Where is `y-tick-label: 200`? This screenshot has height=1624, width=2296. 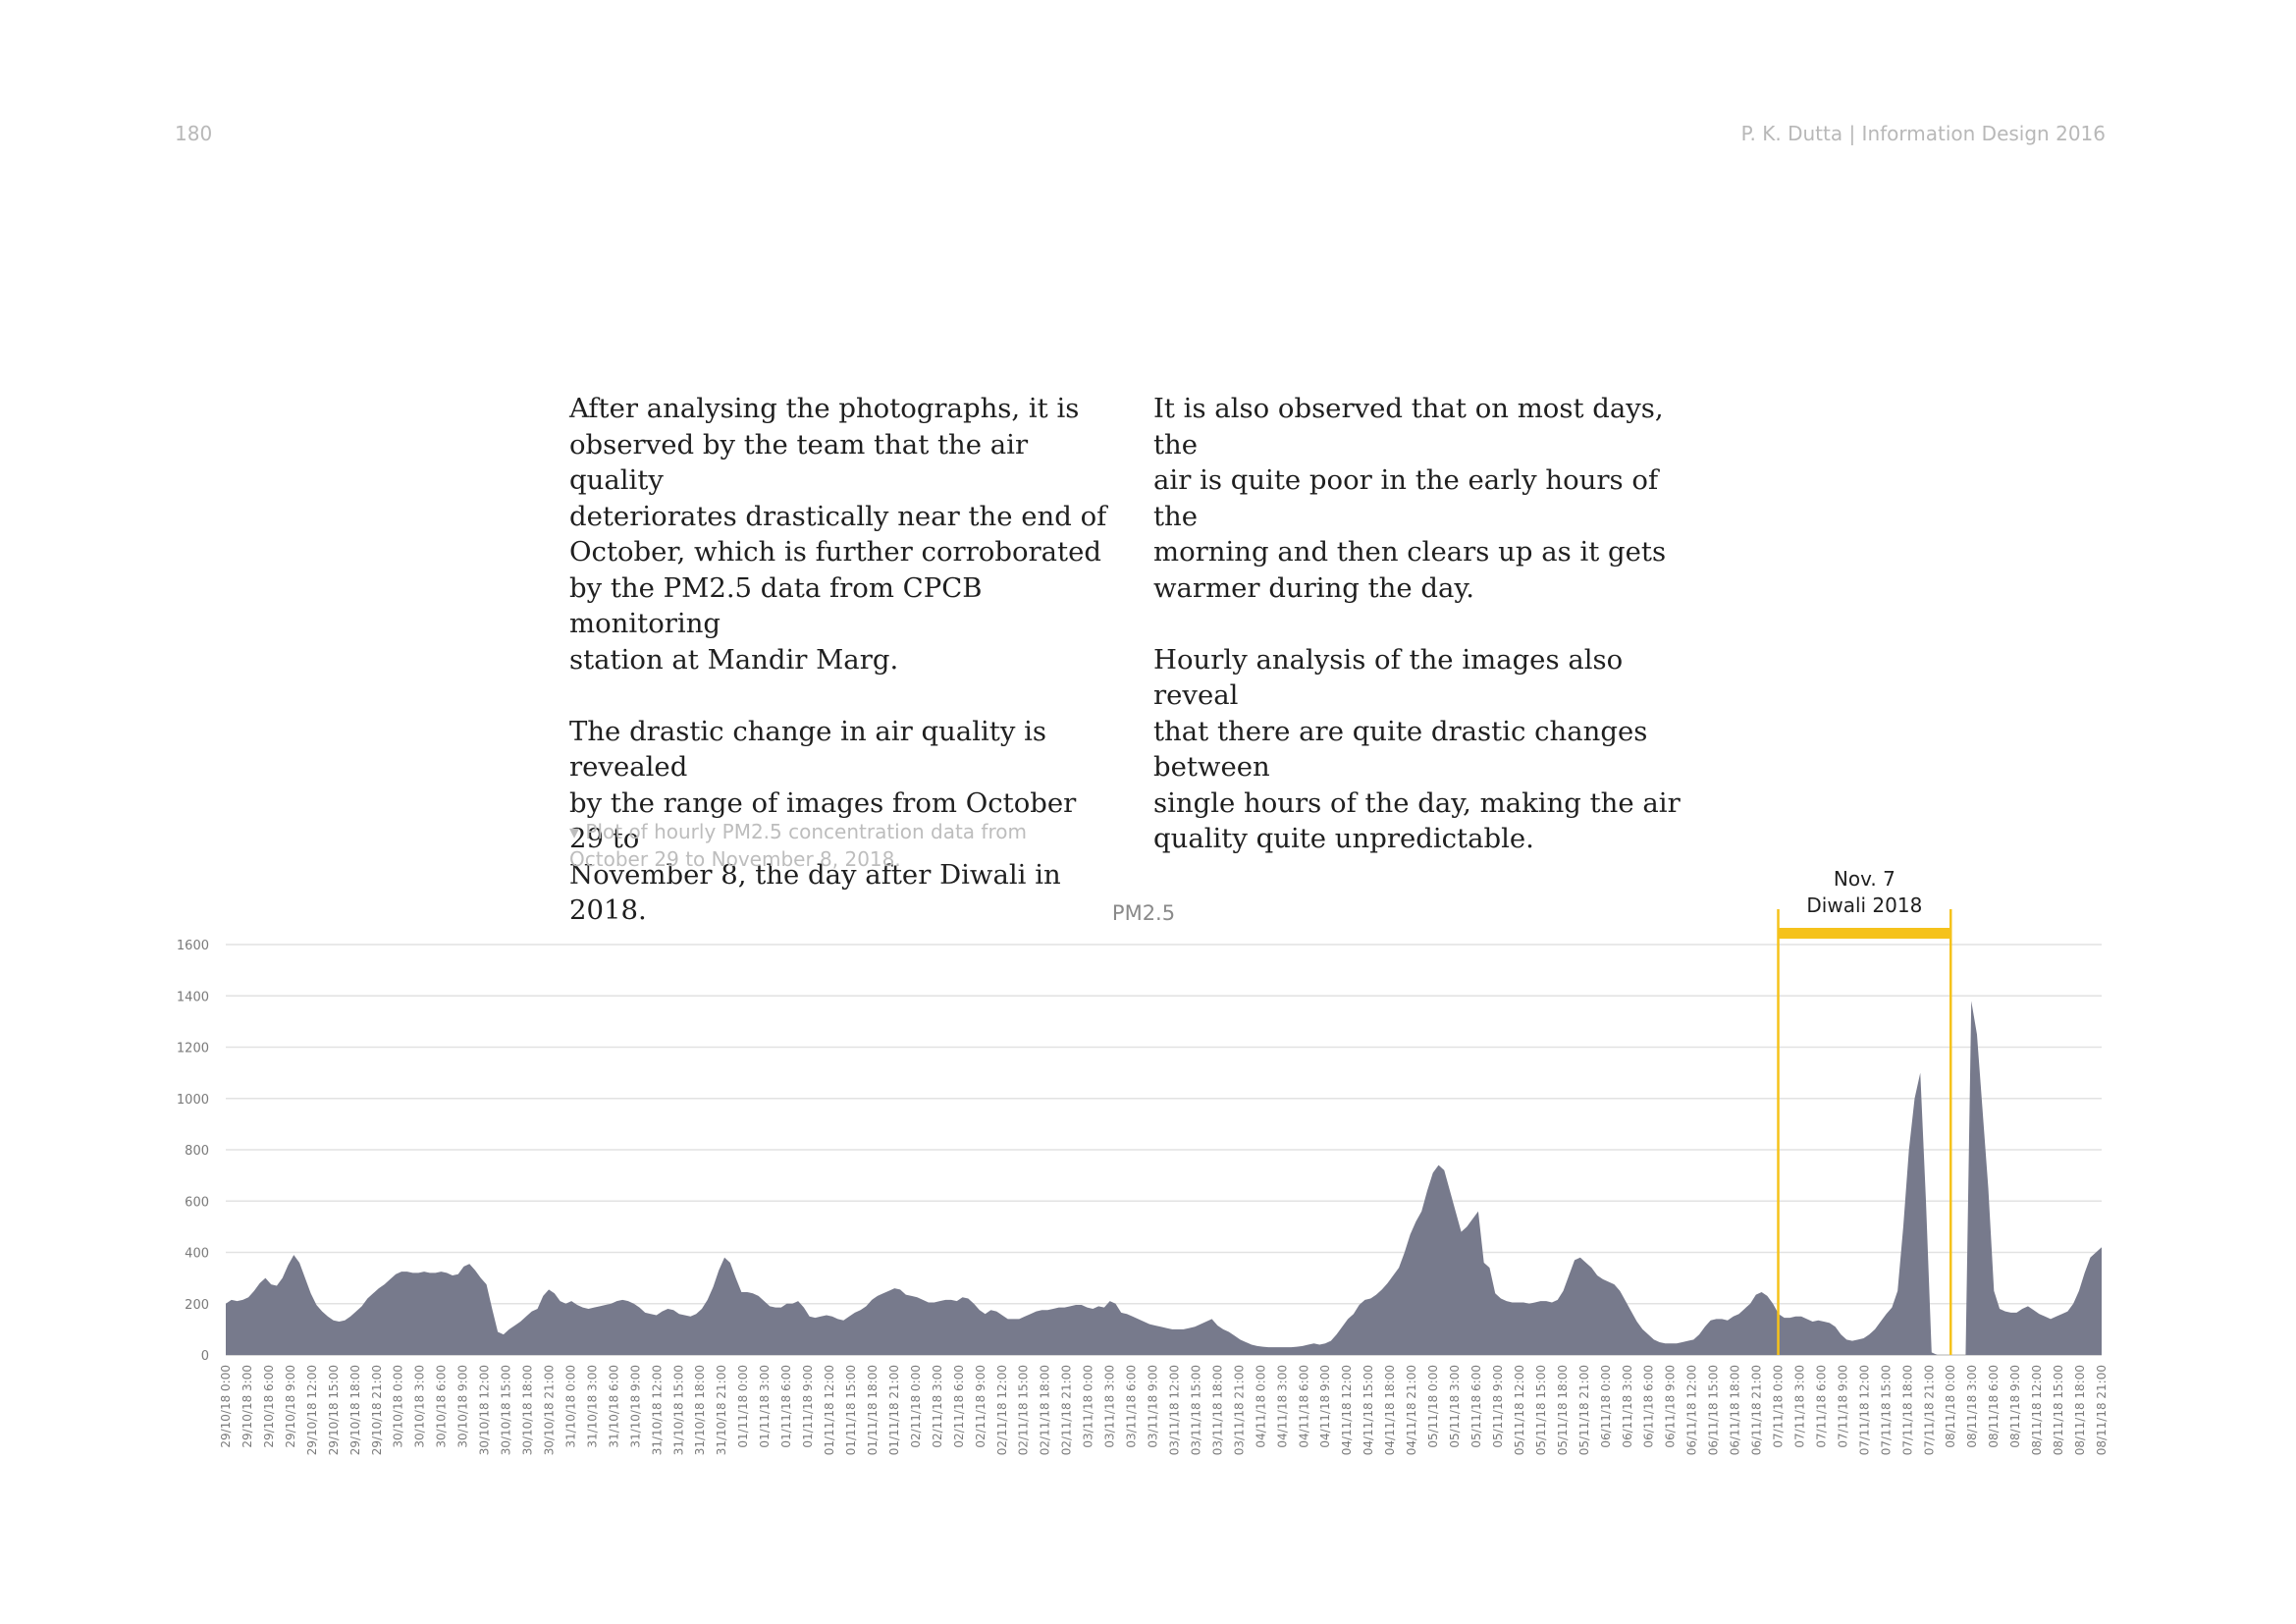 y-tick-label: 200 is located at coordinates (197, 1305).